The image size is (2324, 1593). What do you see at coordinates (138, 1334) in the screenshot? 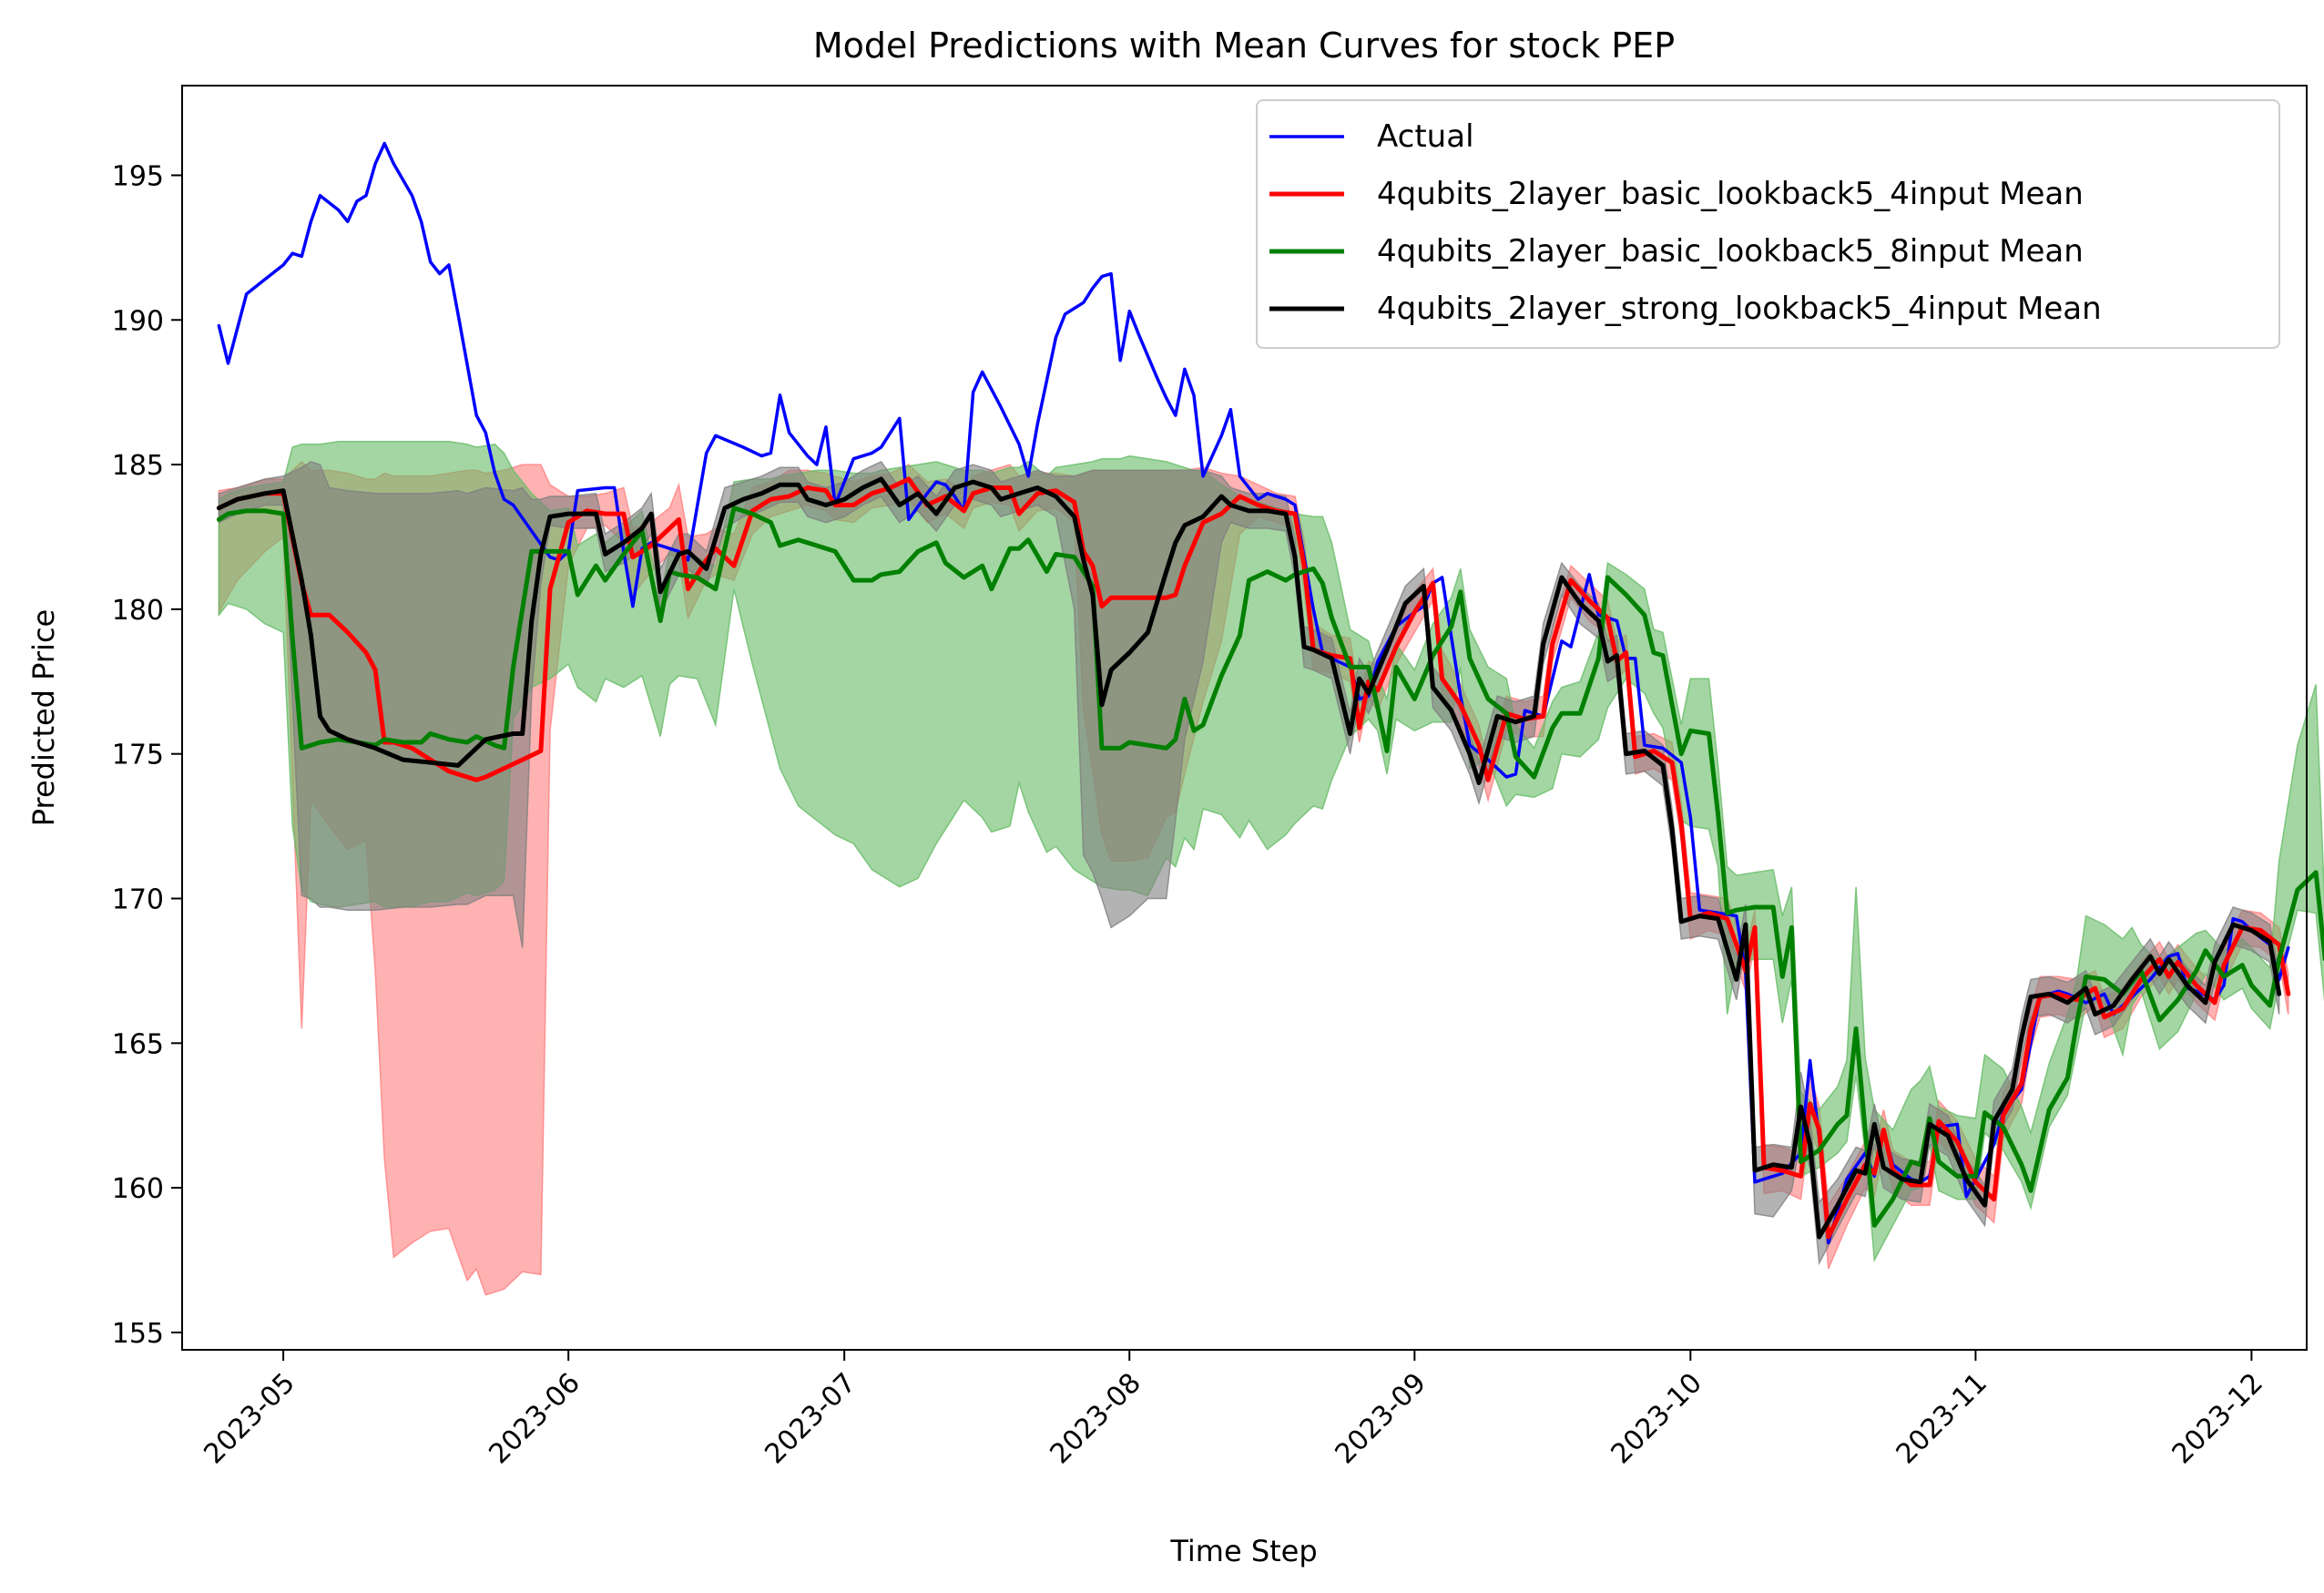
I see `y-tick-label: 155` at bounding box center [138, 1334].